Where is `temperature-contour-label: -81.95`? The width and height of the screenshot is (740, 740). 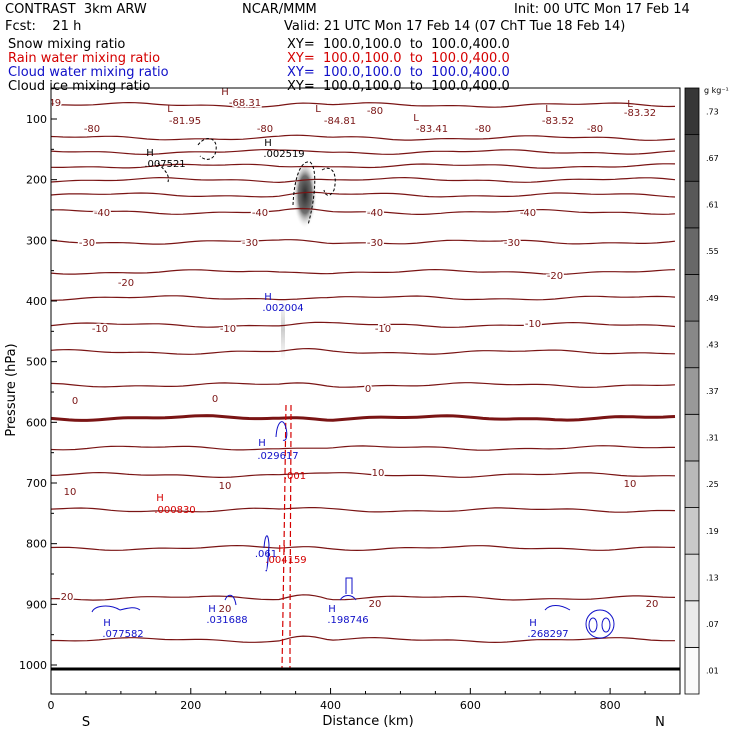
temperature-contour-label: -81.95 is located at coordinates (185, 121).